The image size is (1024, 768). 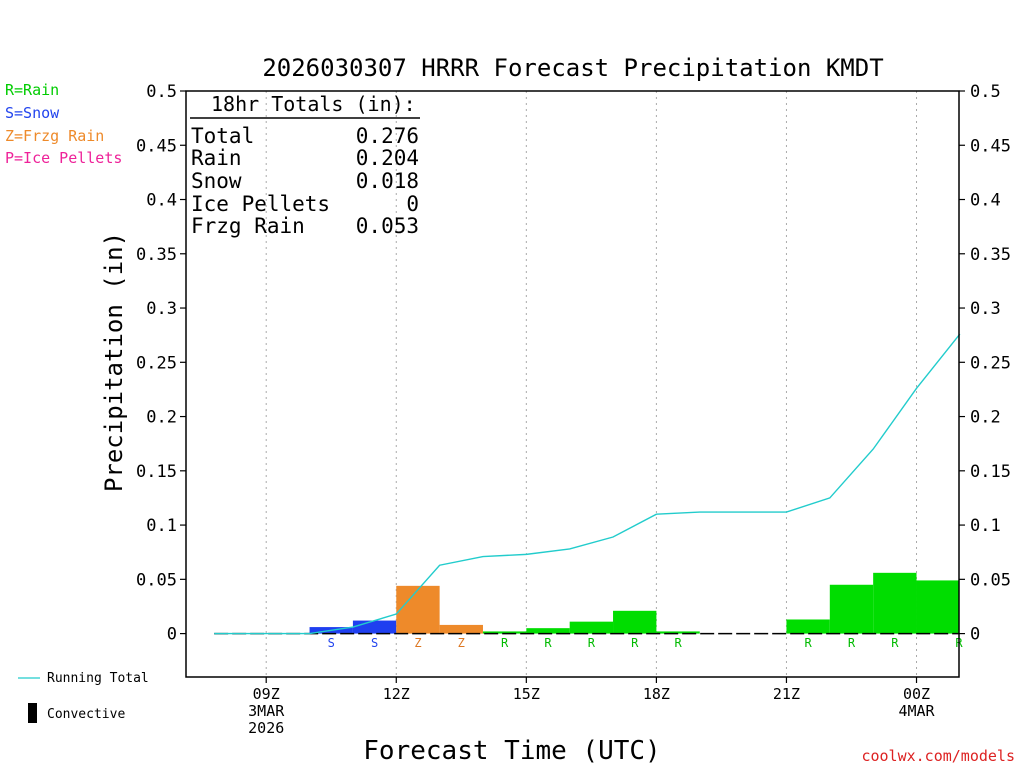 What do you see at coordinates (161, 201) in the screenshot?
I see `y-tick-label-left: 0.4` at bounding box center [161, 201].